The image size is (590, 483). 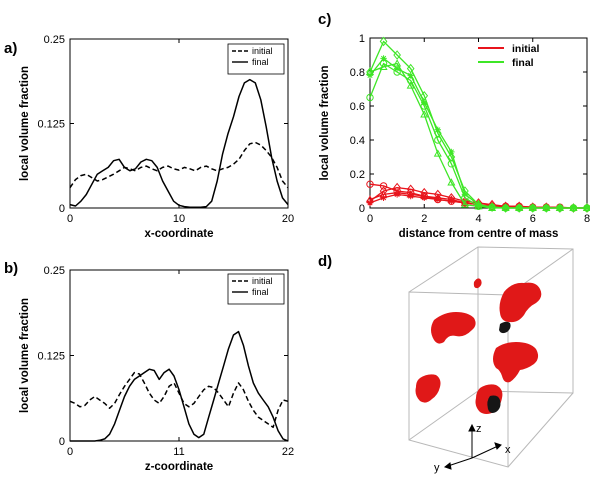 What do you see at coordinates (357, 107) in the screenshot?
I see `y-tick-label: 0.6` at bounding box center [357, 107].